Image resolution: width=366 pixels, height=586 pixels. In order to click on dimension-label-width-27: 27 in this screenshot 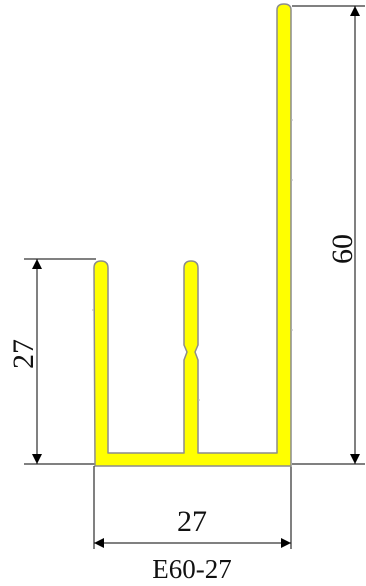, I will do `click(192, 521)`.